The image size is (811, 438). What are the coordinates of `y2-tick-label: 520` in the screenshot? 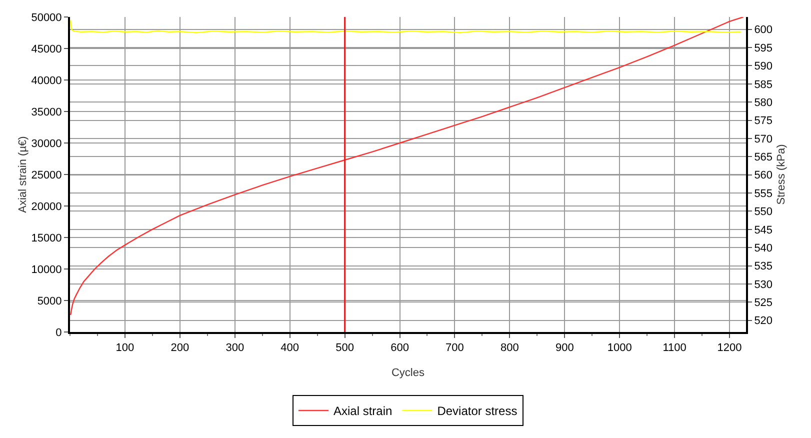 It's located at (763, 321).